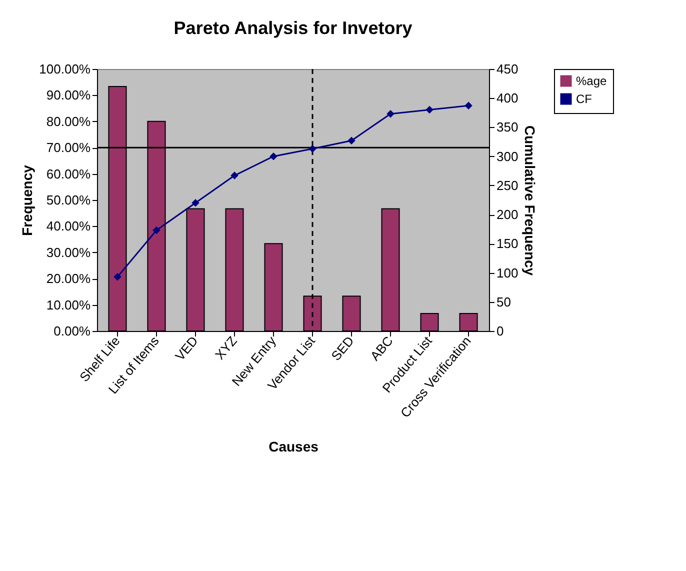  Describe the element at coordinates (507, 244) in the screenshot. I see `y2-tick-label: 150` at that location.